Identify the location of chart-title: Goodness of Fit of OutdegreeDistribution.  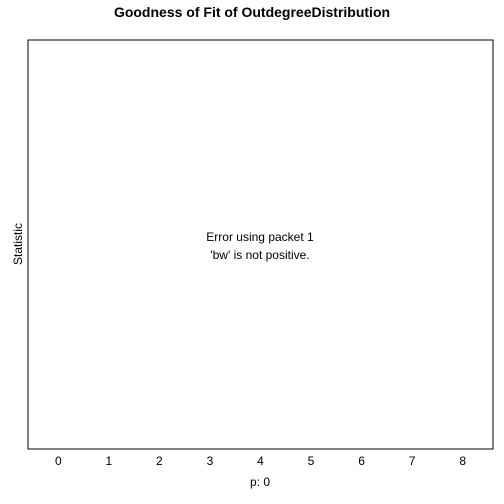
(252, 12).